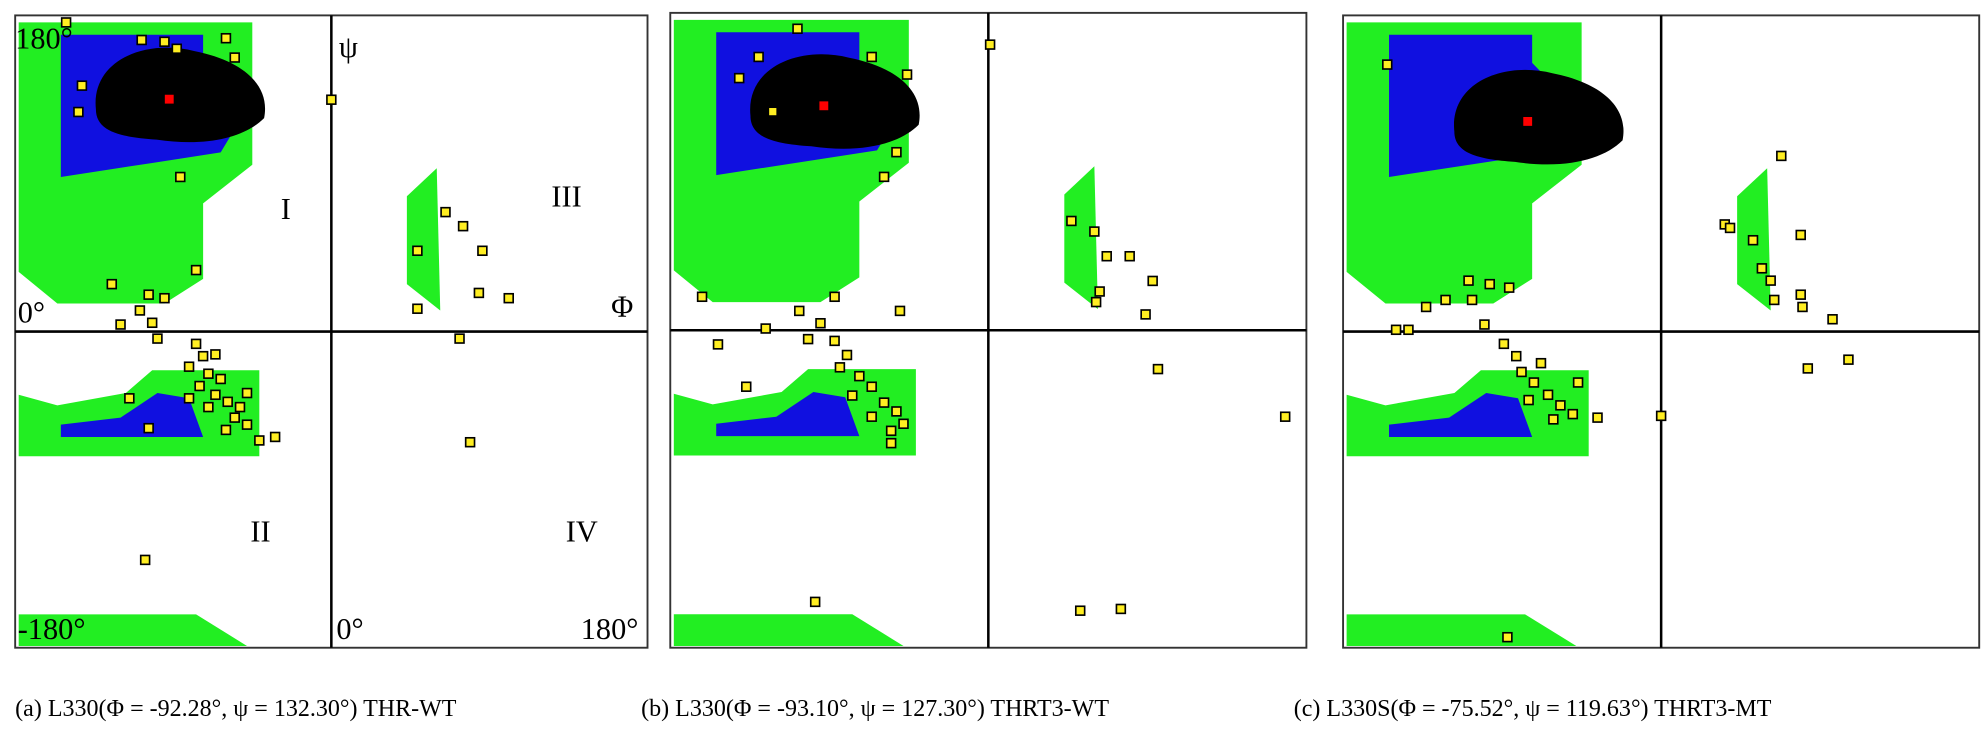  Describe the element at coordinates (582, 531) in the screenshot. I see `region-label: IV` at that location.